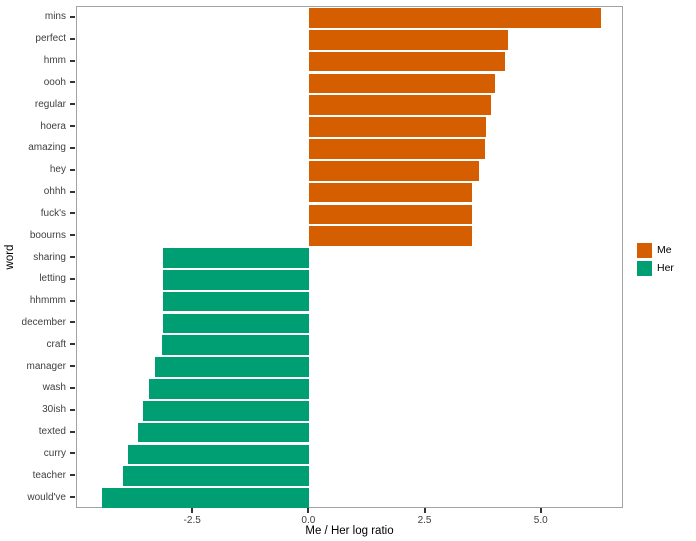 The image size is (696, 541). Describe the element at coordinates (397, 127) in the screenshot. I see `bar-hoera` at that location.